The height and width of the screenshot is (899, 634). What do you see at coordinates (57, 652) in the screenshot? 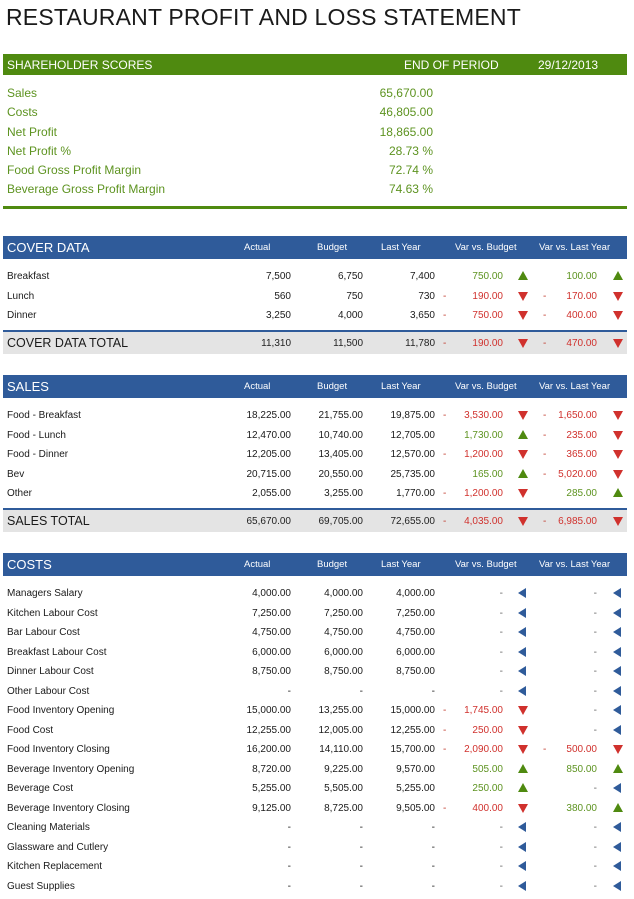
I see `row-label: Breakfast Labour Cost` at bounding box center [57, 652].